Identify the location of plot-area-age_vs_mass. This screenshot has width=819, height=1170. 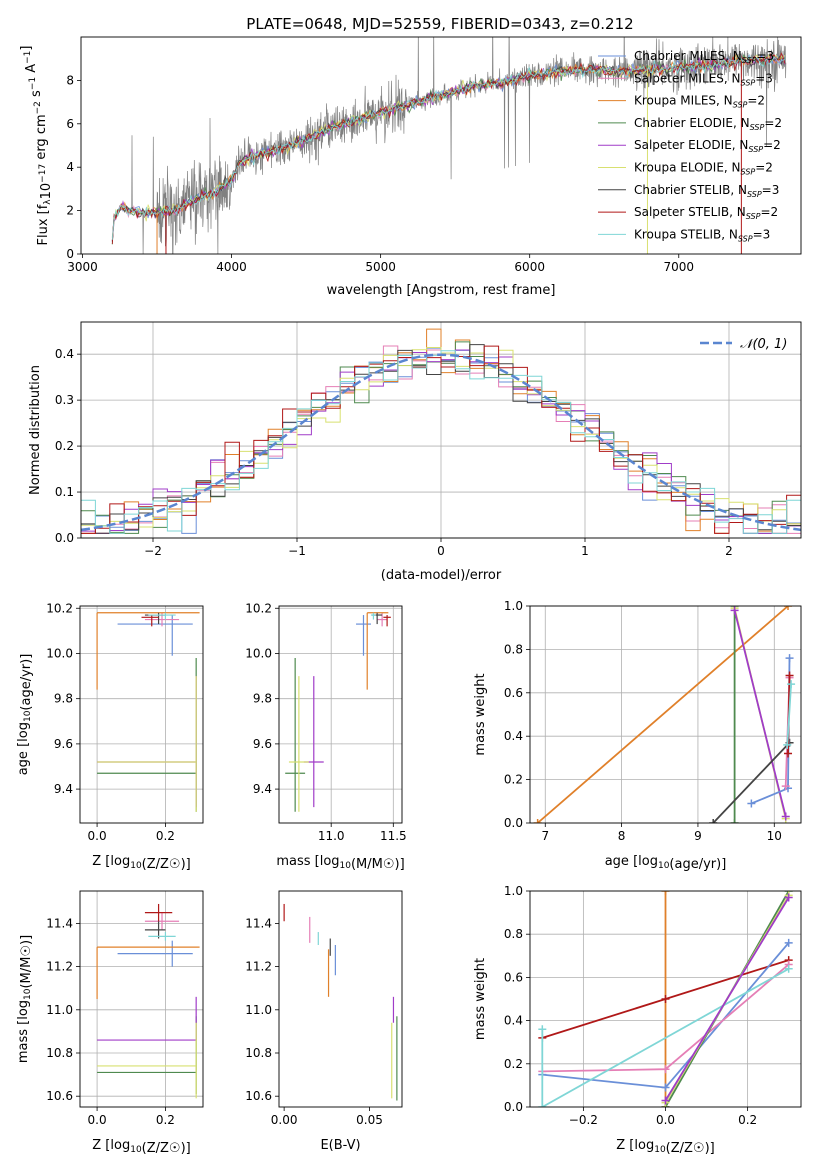
(338, 712).